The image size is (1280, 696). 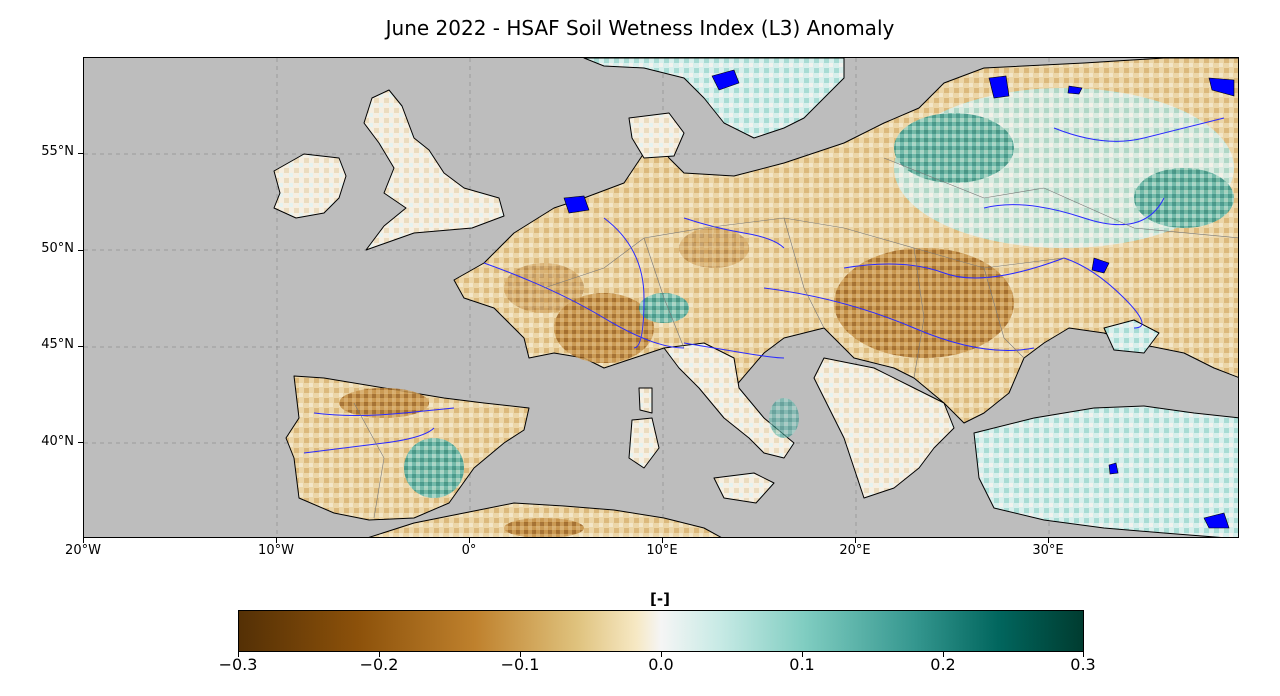 I want to click on lon-tick-10w: 10°W, so click(x=276, y=550).